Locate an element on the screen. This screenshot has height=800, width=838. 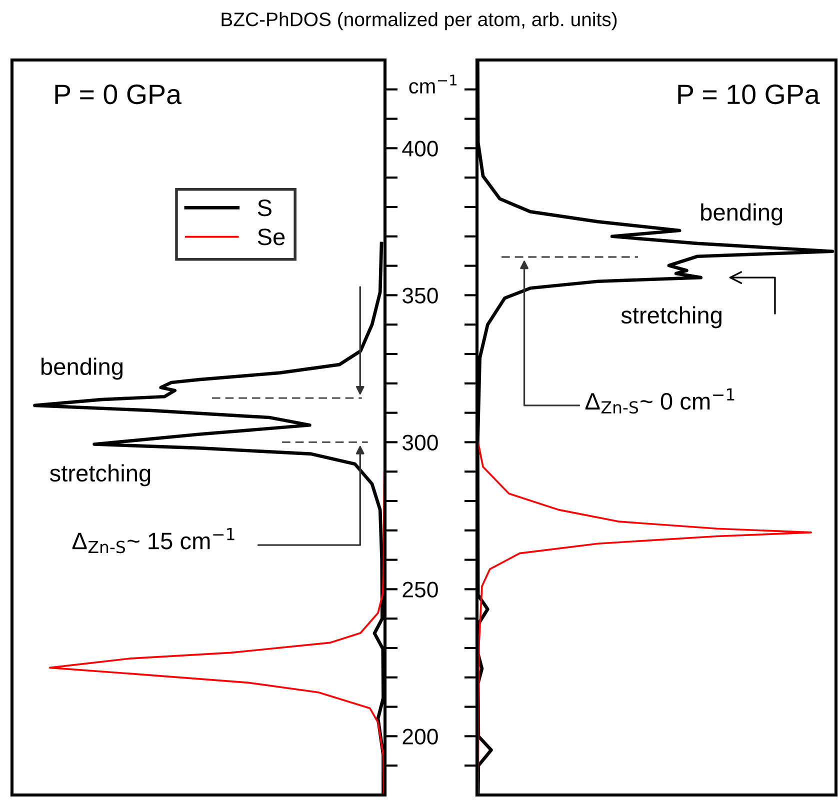
annotation: Δ$_{Zn-S}$~ 15 cm$^{−1}$ is located at coordinates (153, 541).